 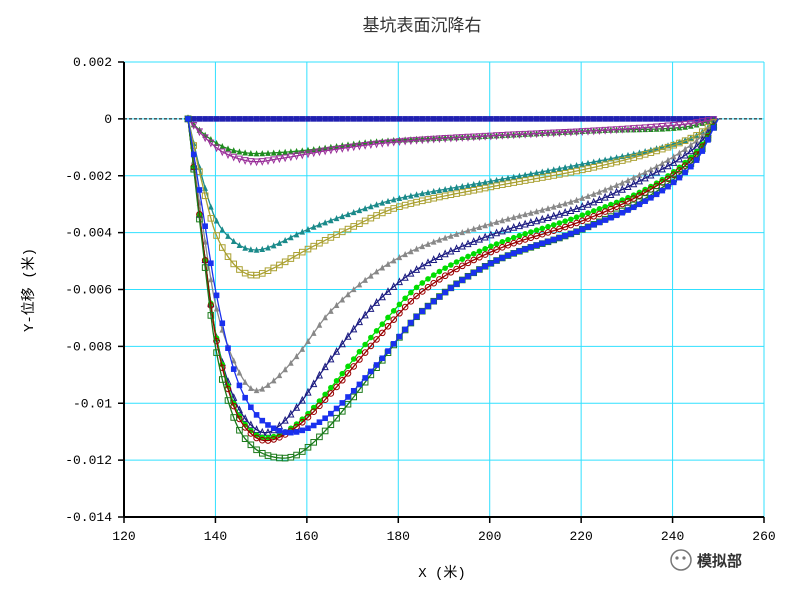 I want to click on wechat-icon, so click(x=681, y=560).